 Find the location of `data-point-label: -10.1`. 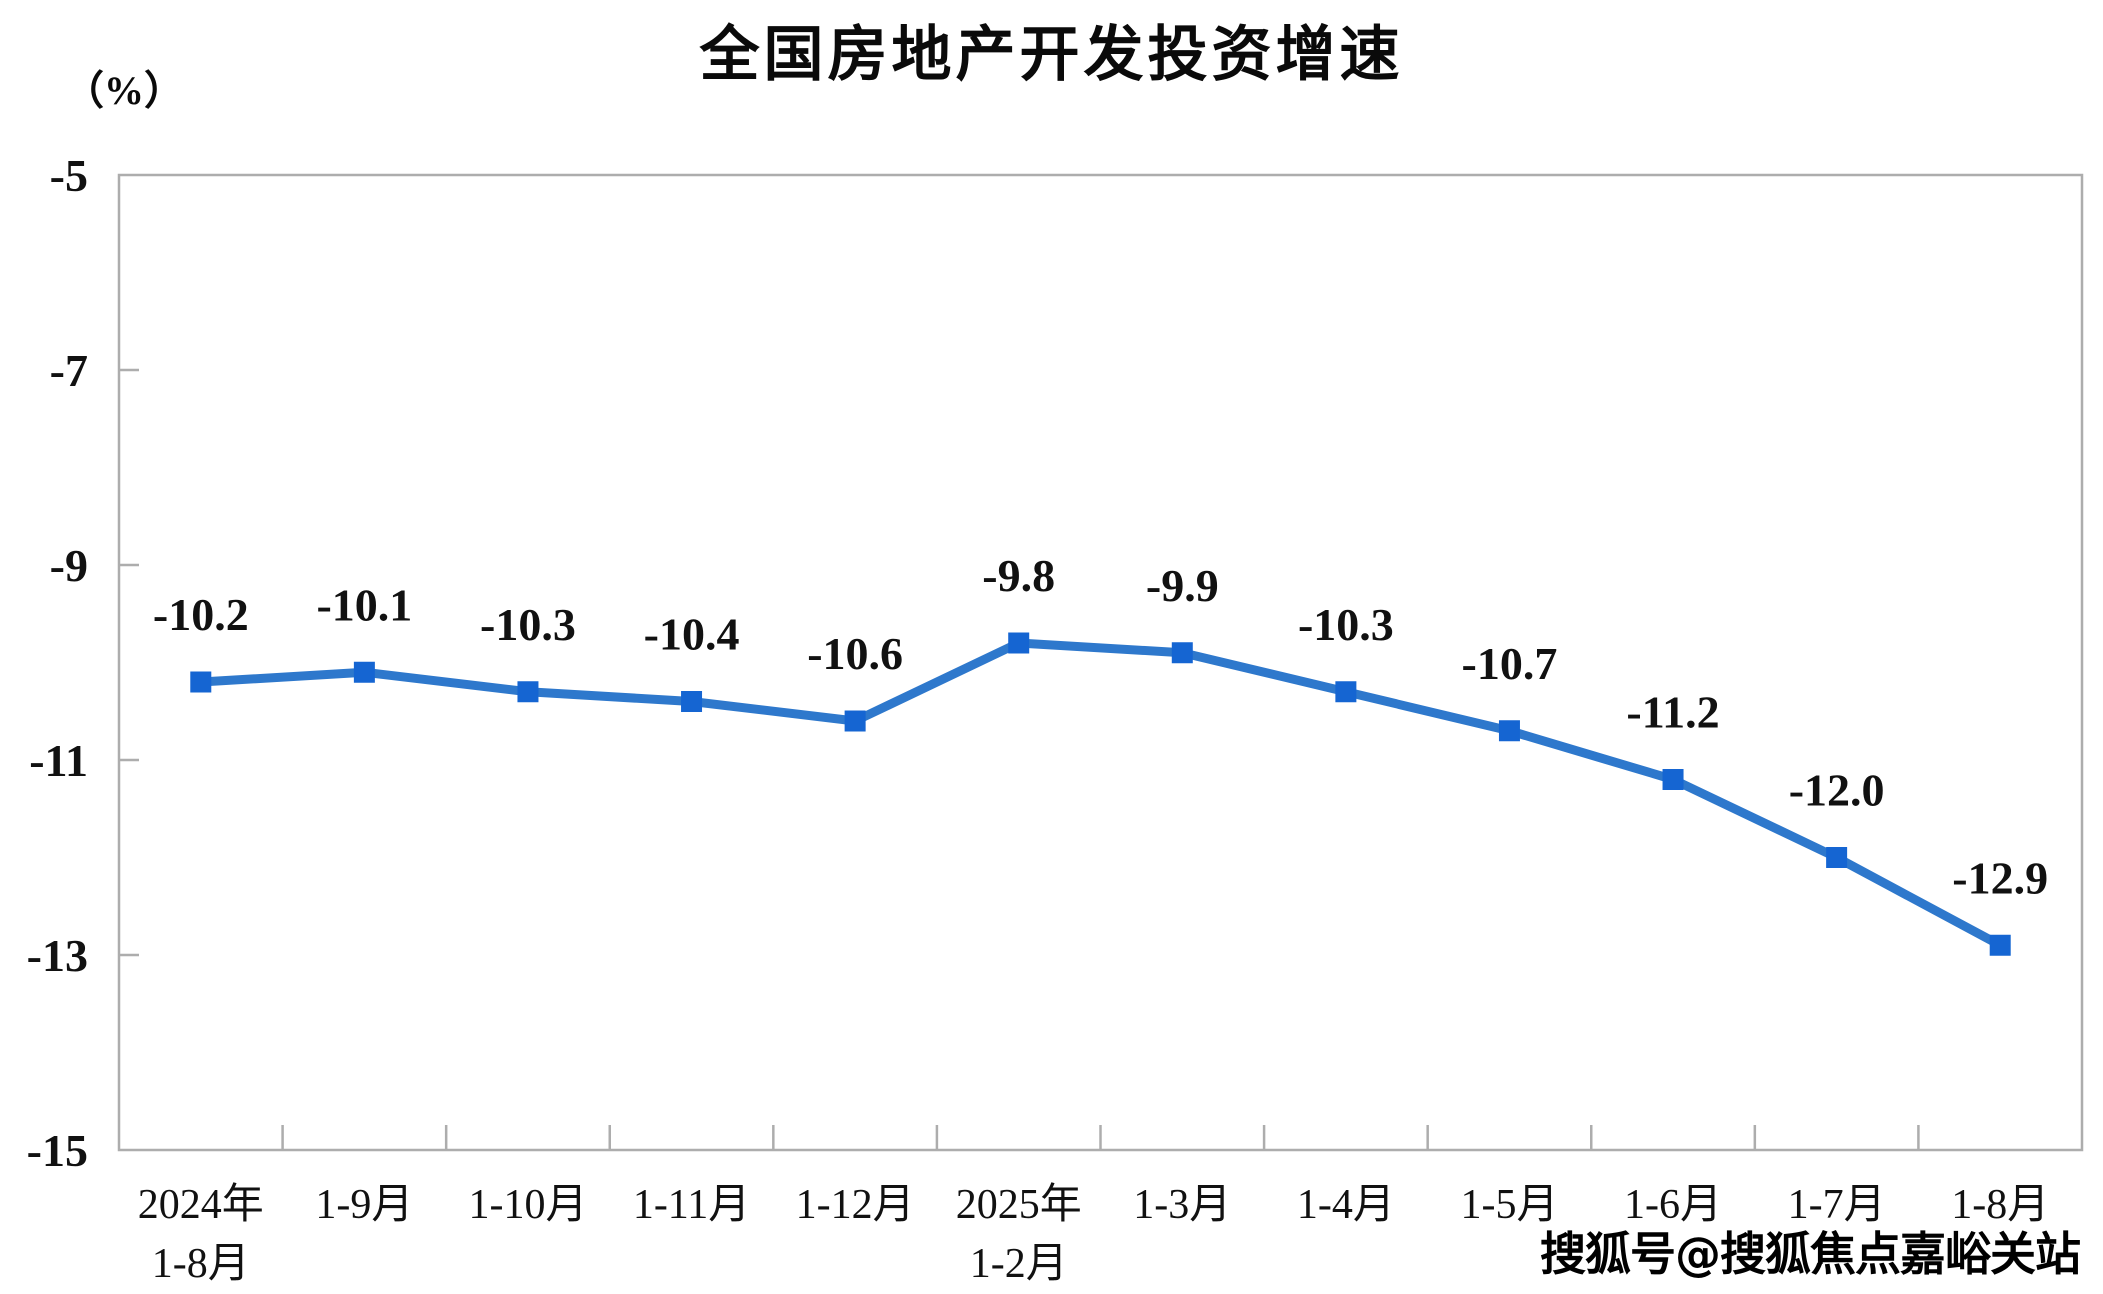

data-point-label: -10.1 is located at coordinates (364, 604).